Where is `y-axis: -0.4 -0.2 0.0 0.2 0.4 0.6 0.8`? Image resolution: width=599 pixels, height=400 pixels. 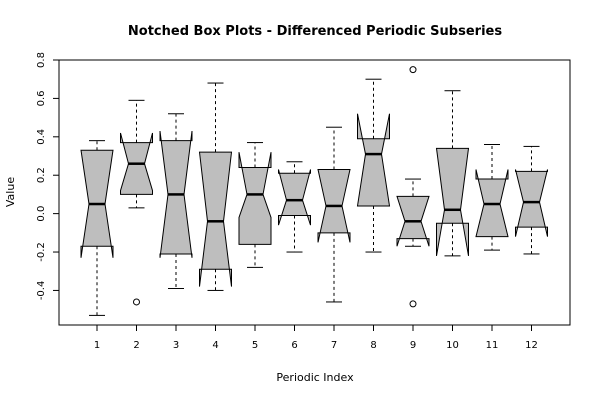
y-axis: -0.4 -0.2 0.0 0.2 0.4 0.6 0.8 is located at coordinates (48, 176).